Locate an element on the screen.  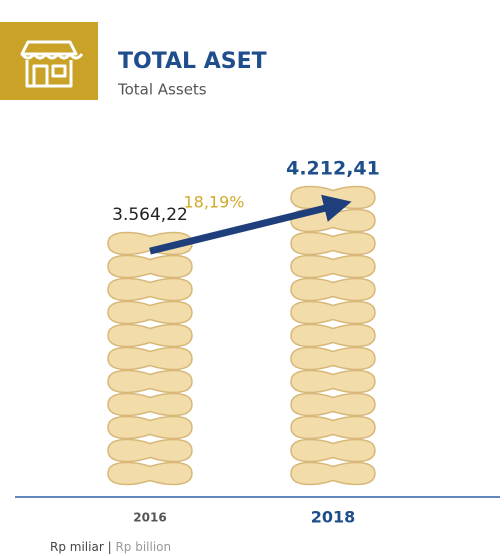
footer: Rp miliar | Rp billion is located at coordinates (110, 547).